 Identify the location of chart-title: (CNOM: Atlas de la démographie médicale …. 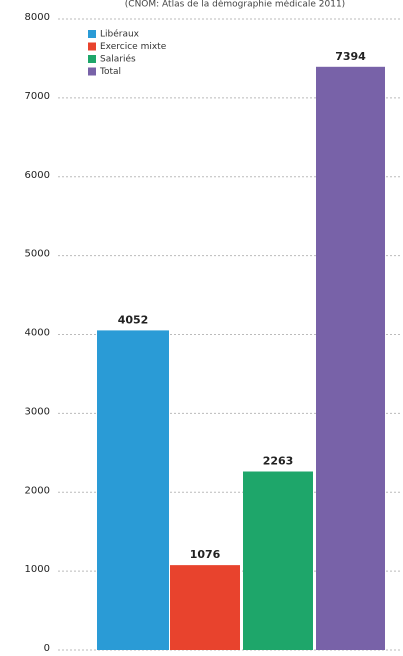
(235, 5).